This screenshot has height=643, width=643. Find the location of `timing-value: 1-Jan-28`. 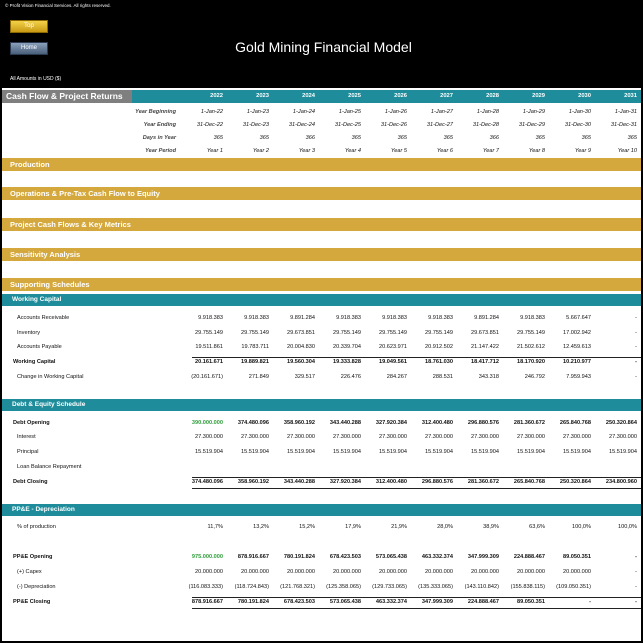

timing-value: 1-Jan-28 is located at coordinates (487, 112).